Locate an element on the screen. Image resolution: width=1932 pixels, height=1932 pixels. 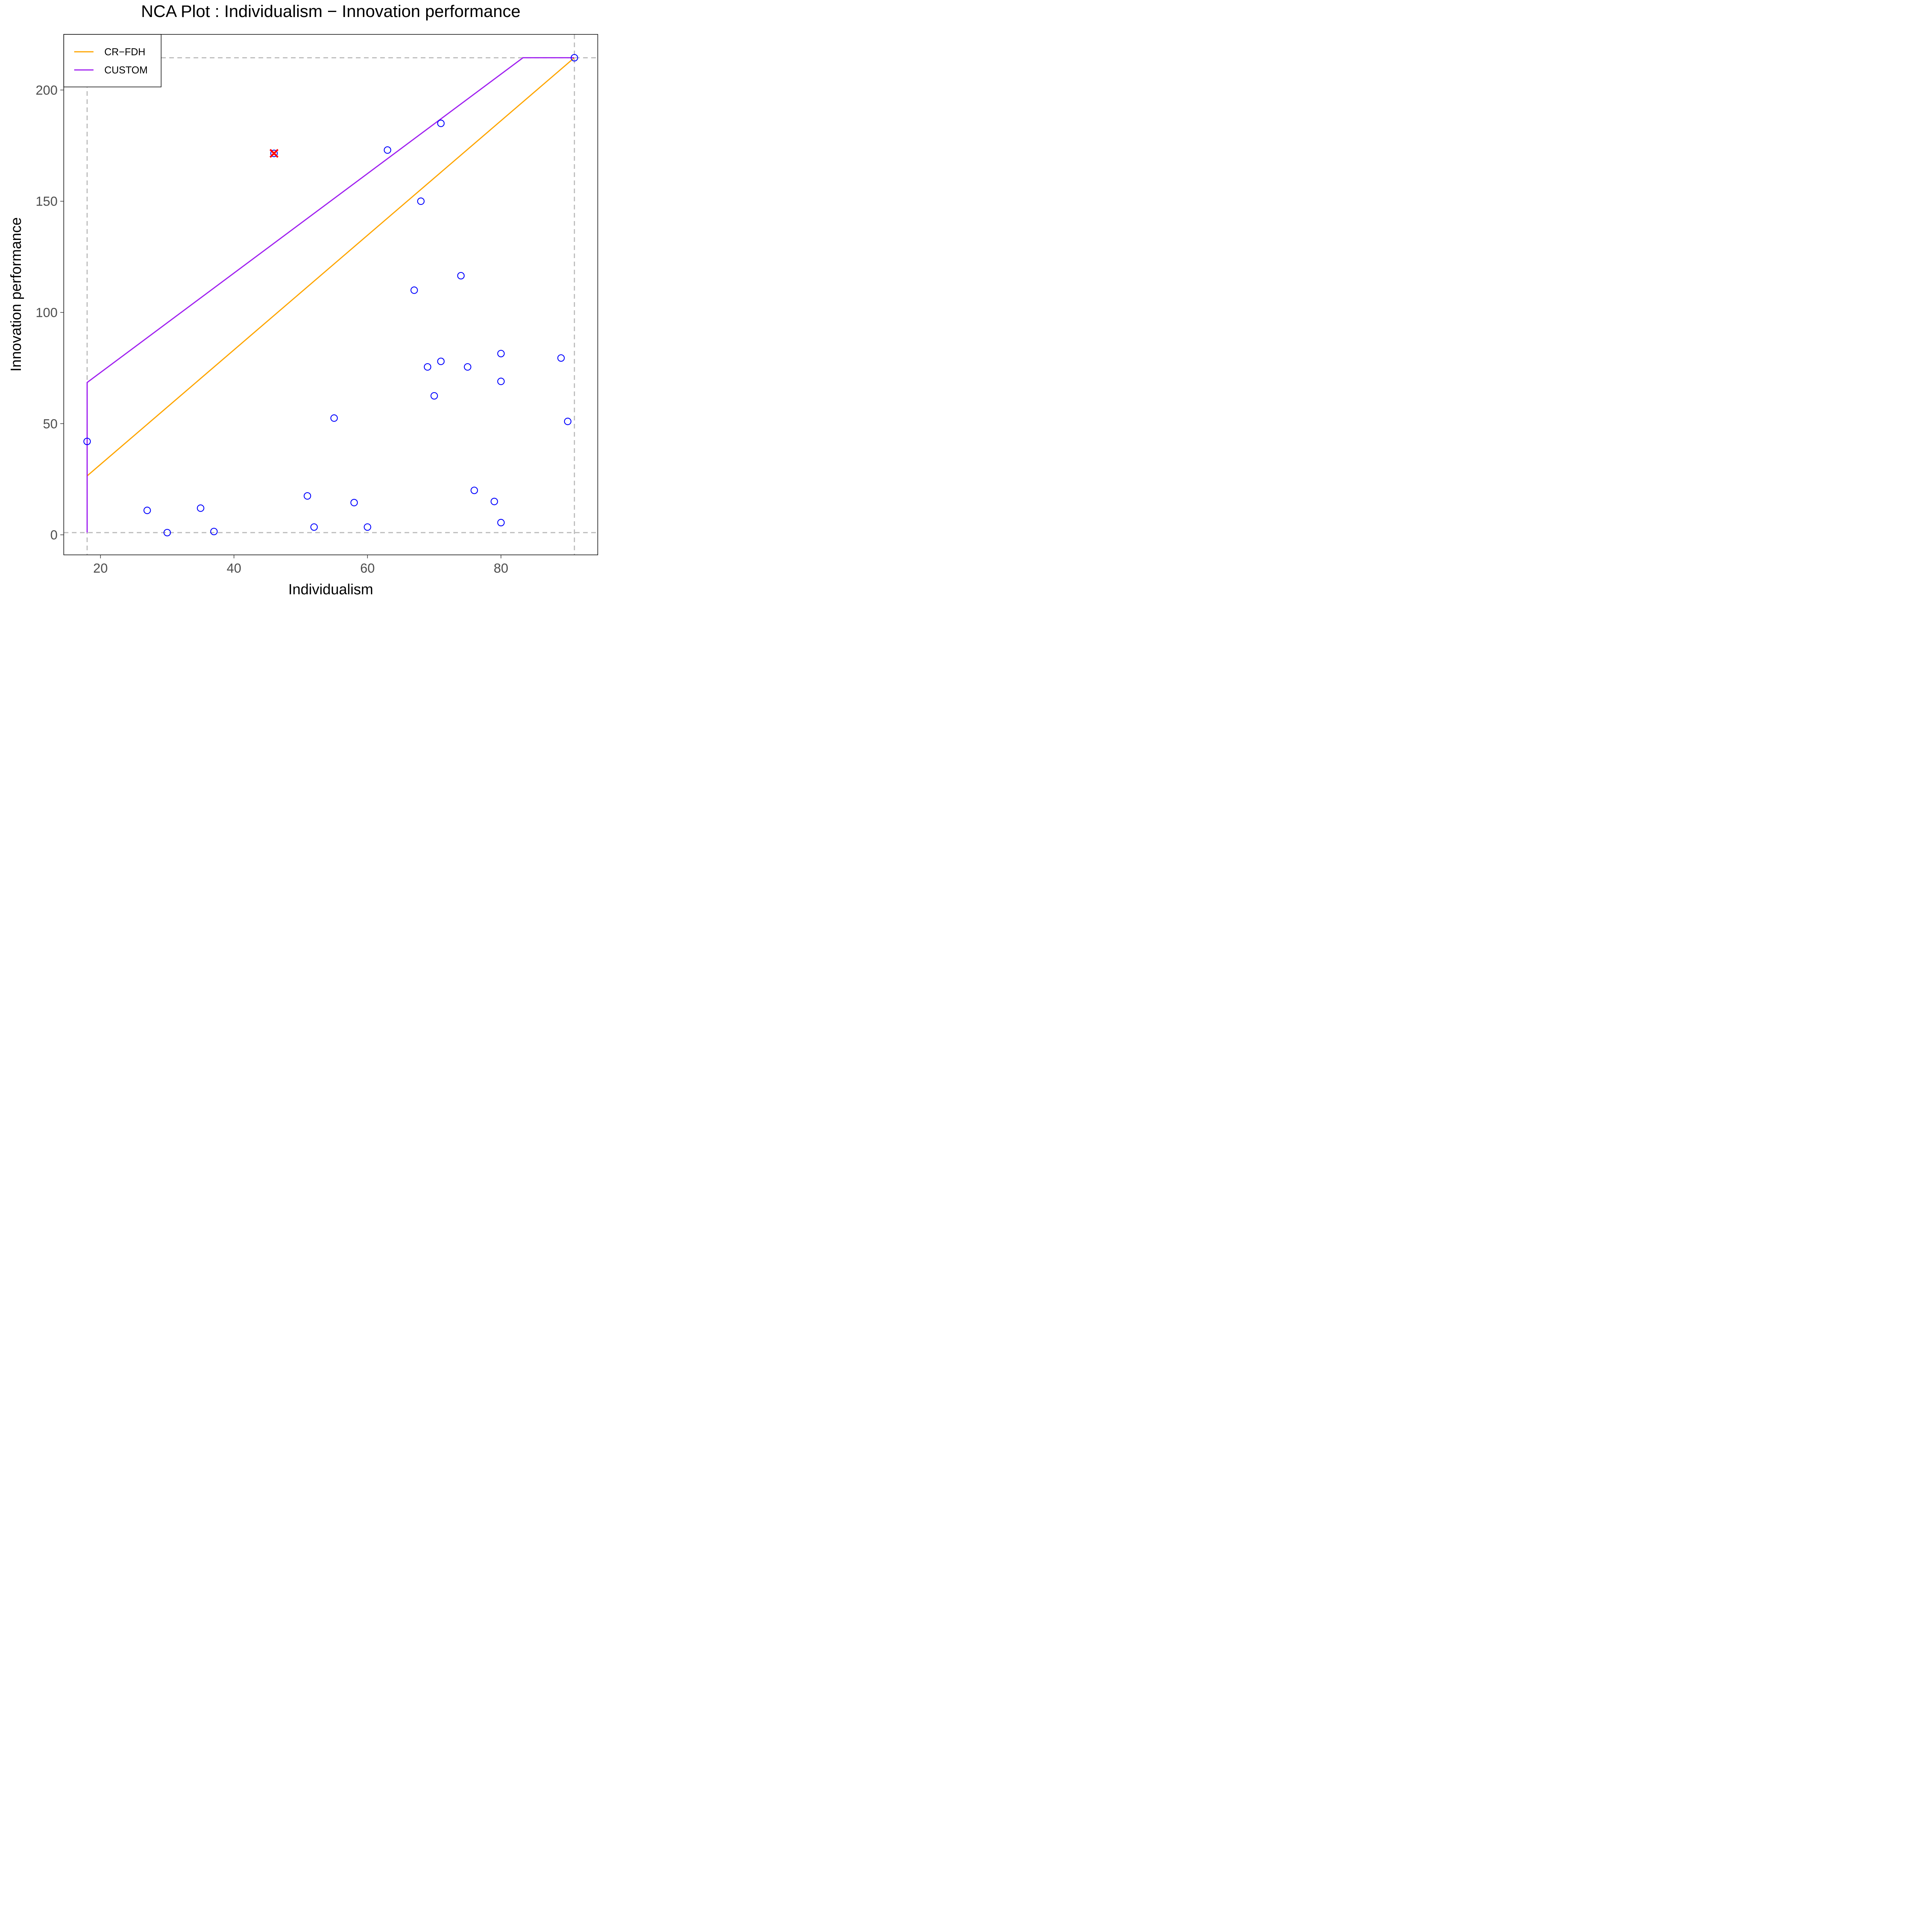
x-axis: 20 40 60 80 is located at coordinates (300, 565).